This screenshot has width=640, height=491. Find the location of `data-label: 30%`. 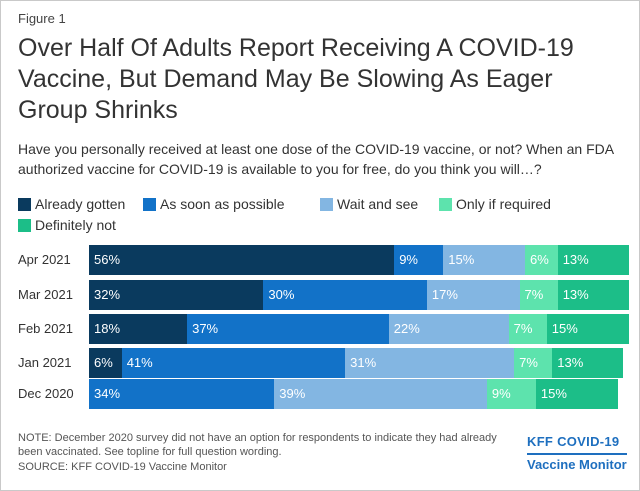

data-label: 30% is located at coordinates (281, 294).